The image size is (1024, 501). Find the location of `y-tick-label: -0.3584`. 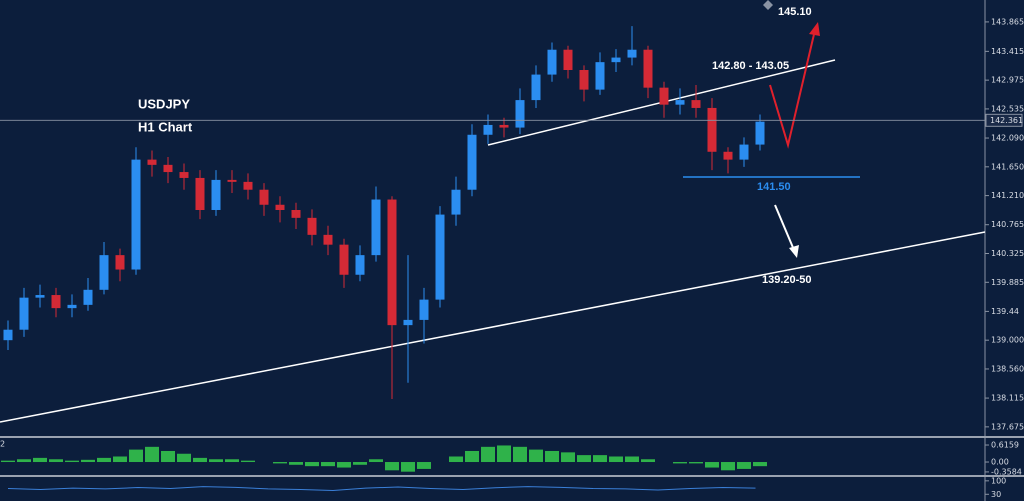

y-tick-label: -0.3584 is located at coordinates (1006, 471).